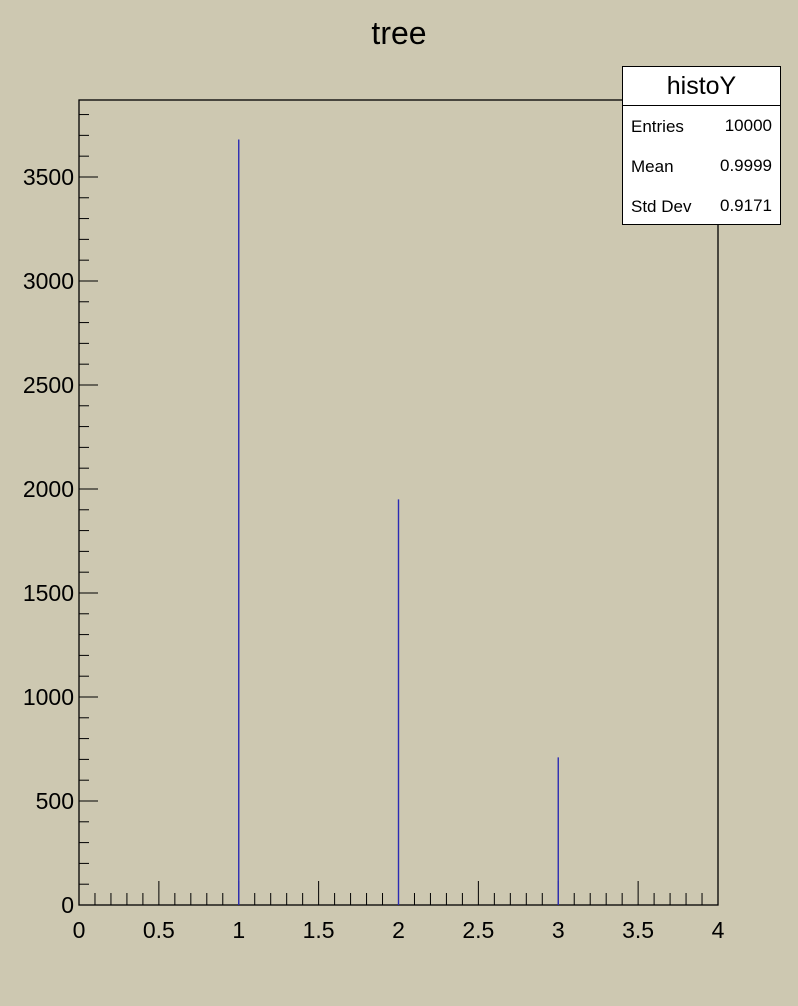 The width and height of the screenshot is (798, 1006). What do you see at coordinates (55, 801) in the screenshot?
I see `y-tick-label: 500` at bounding box center [55, 801].